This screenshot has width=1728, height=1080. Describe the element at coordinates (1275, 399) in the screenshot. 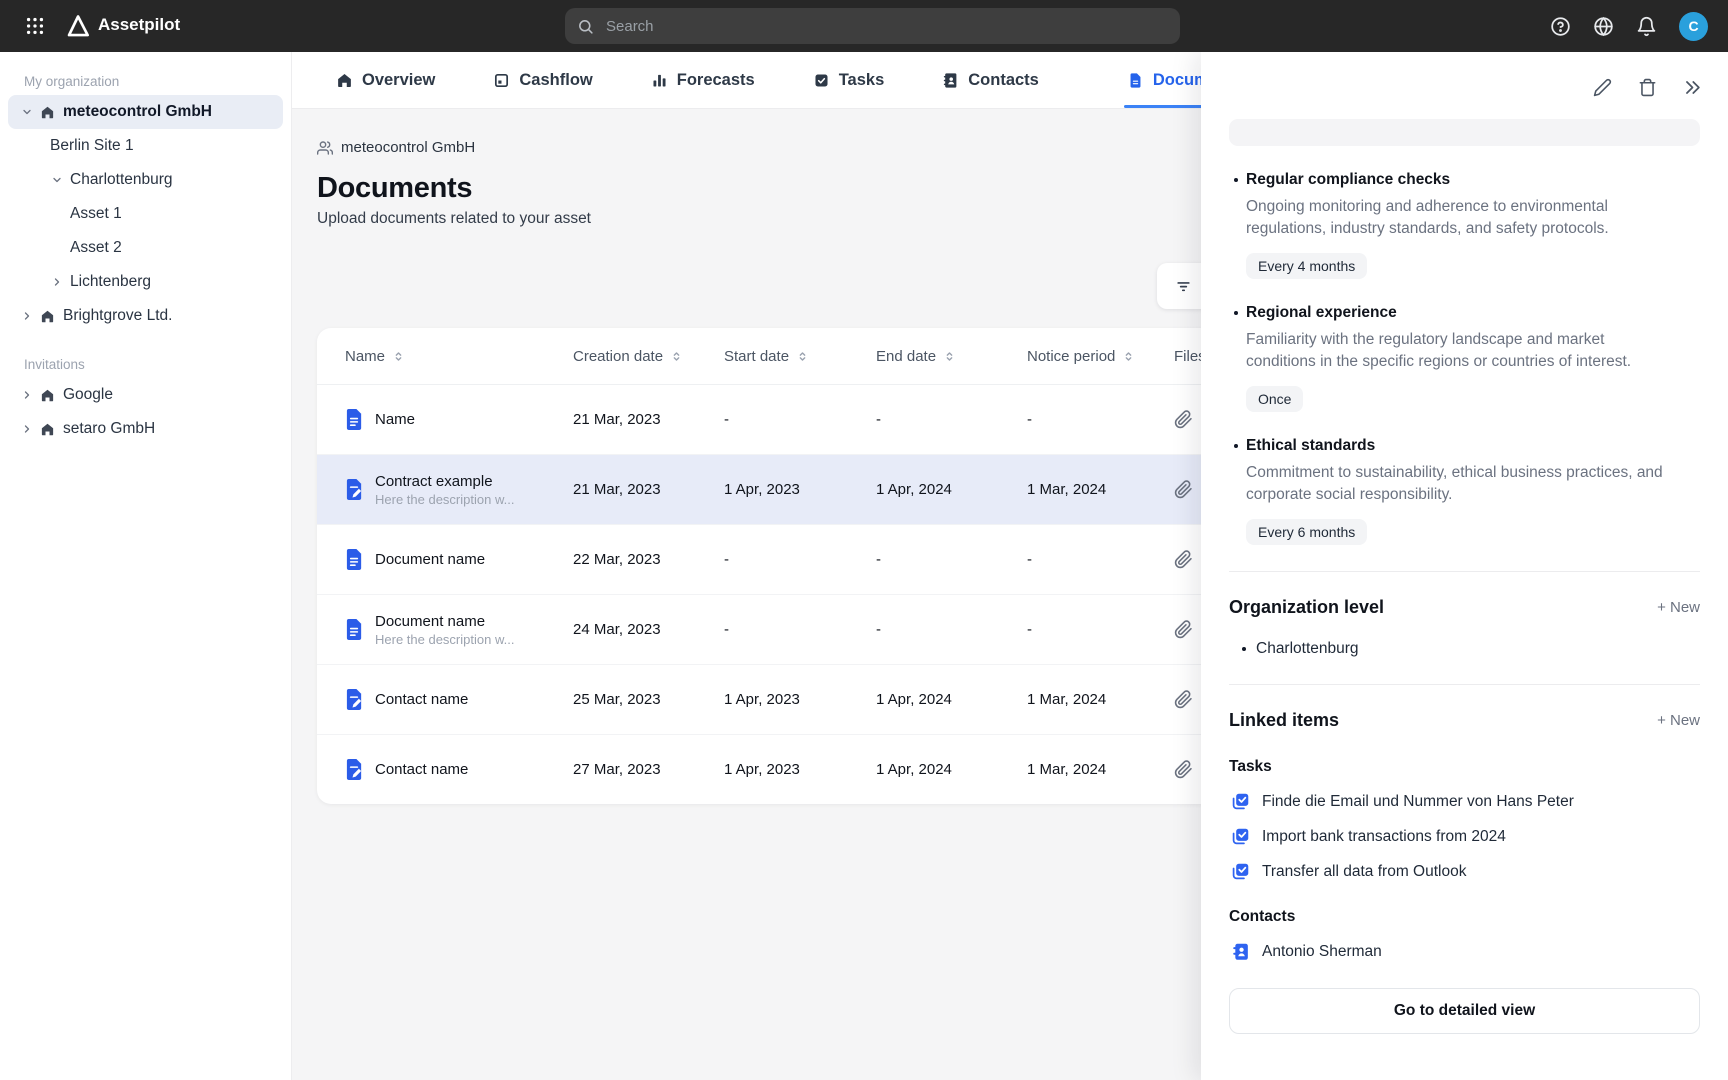

I see `frequency-badge: Once` at that location.